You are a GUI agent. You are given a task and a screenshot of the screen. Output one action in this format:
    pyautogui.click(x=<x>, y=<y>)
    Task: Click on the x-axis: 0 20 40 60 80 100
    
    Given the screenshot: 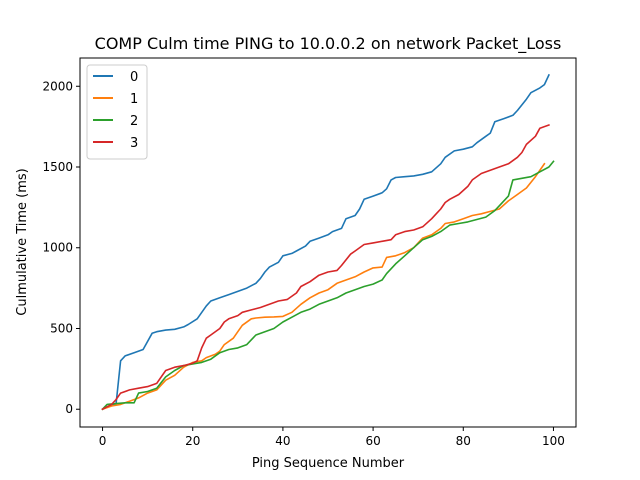 What is the action you would take?
    pyautogui.click(x=332, y=437)
    